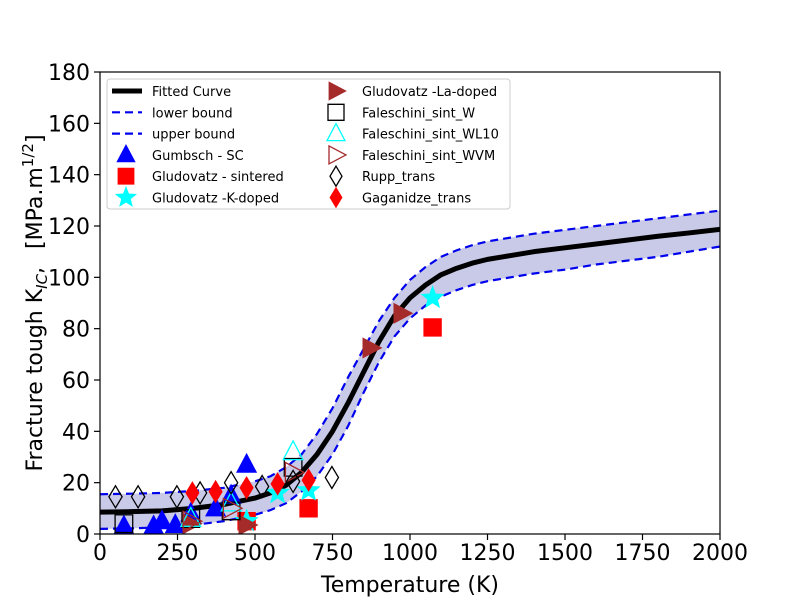 This screenshot has height=604, width=800. I want to click on legend-label: Gludovatz -K-doped, so click(215, 199).